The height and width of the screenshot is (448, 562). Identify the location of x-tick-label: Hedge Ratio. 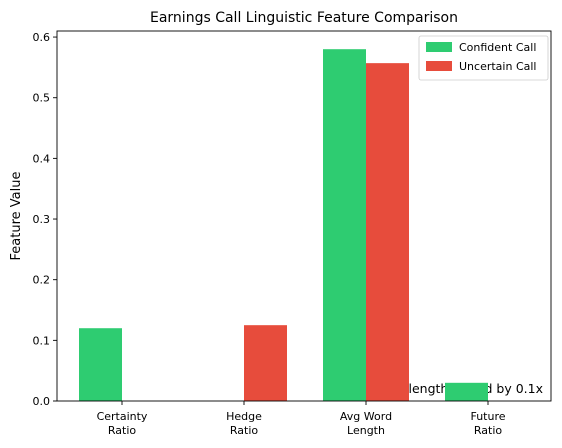
(244, 423).